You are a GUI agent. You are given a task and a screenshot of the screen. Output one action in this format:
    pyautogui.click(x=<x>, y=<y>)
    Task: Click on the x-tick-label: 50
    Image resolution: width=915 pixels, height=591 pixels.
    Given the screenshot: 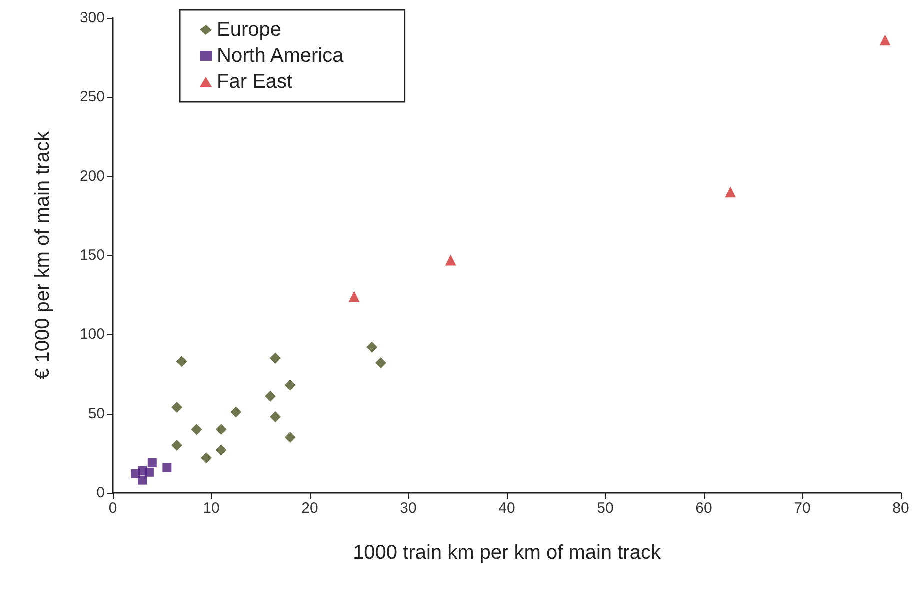 What is the action you would take?
    pyautogui.click(x=605, y=508)
    